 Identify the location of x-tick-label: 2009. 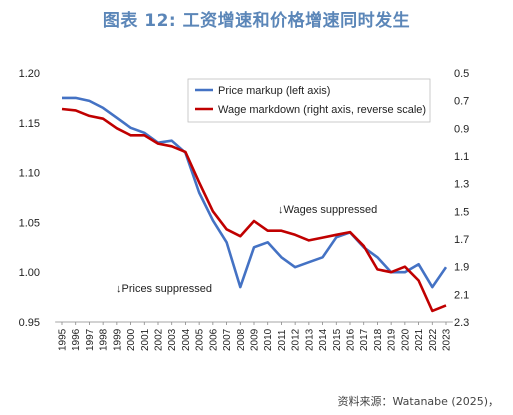
(255, 339).